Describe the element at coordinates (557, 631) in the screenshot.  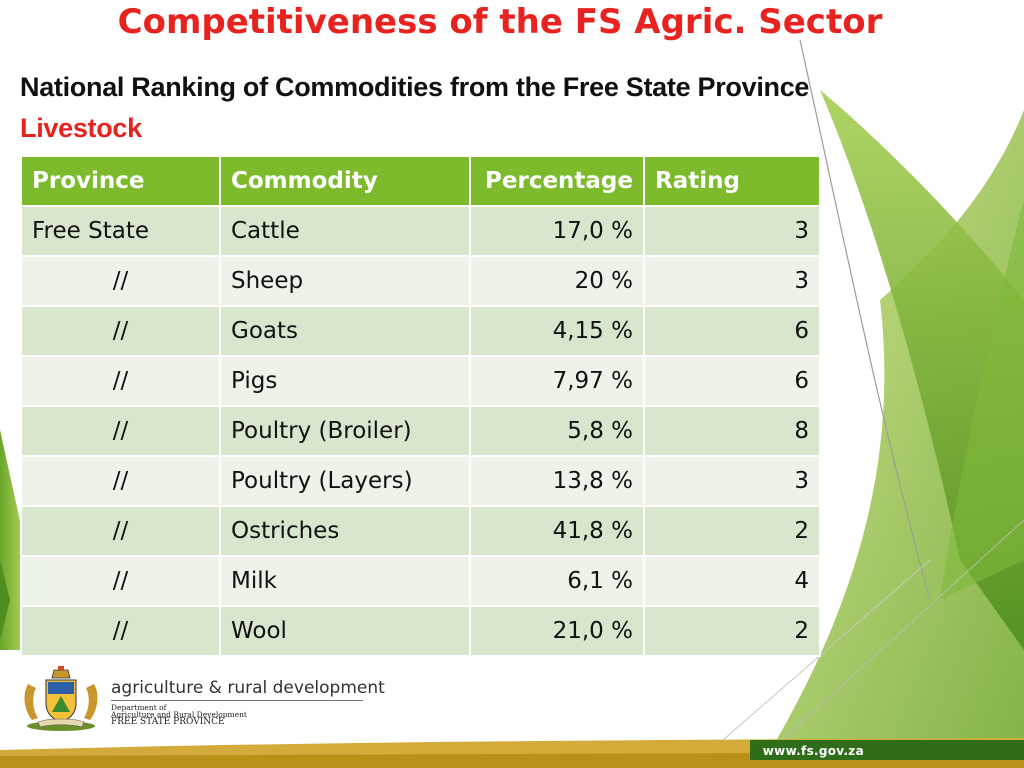
I see `cell-percentage: 21,0 %` at that location.